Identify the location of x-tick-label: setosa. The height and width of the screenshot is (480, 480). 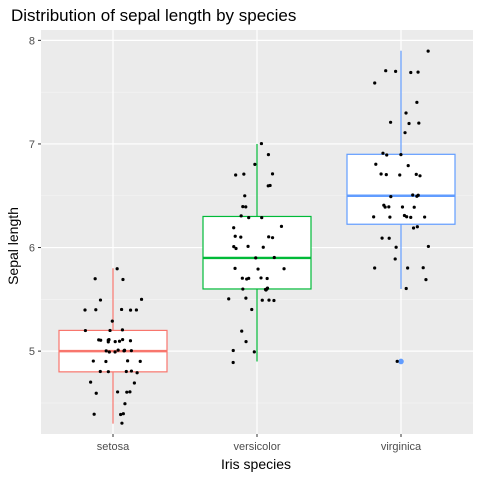
(113, 447).